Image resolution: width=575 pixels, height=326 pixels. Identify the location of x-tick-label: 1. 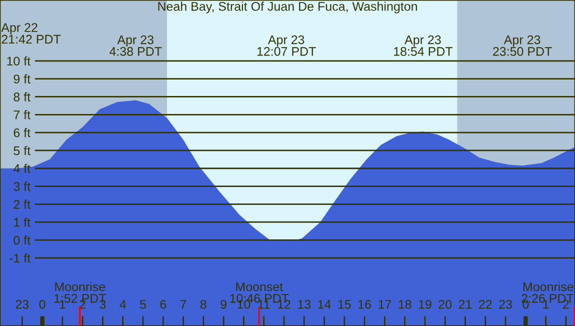
(546, 304).